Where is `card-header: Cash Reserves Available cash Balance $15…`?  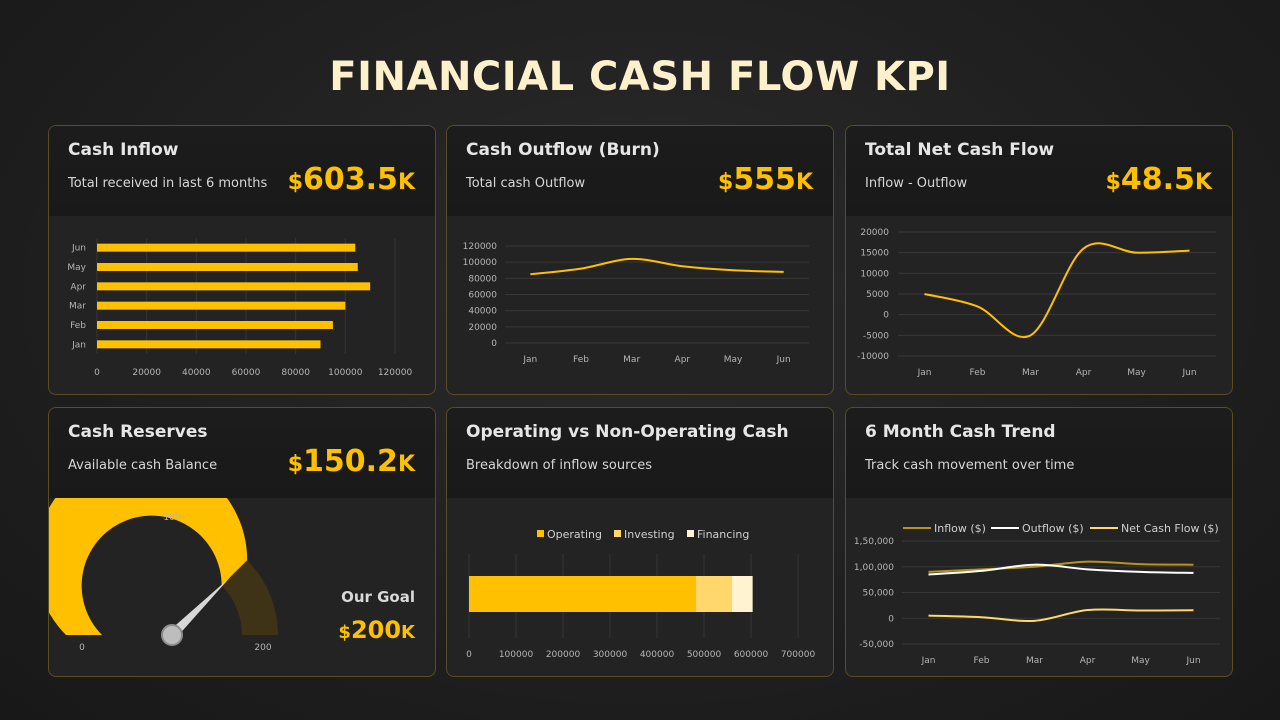
card-header: Cash Reserves Available cash Balance $15… is located at coordinates (242, 453).